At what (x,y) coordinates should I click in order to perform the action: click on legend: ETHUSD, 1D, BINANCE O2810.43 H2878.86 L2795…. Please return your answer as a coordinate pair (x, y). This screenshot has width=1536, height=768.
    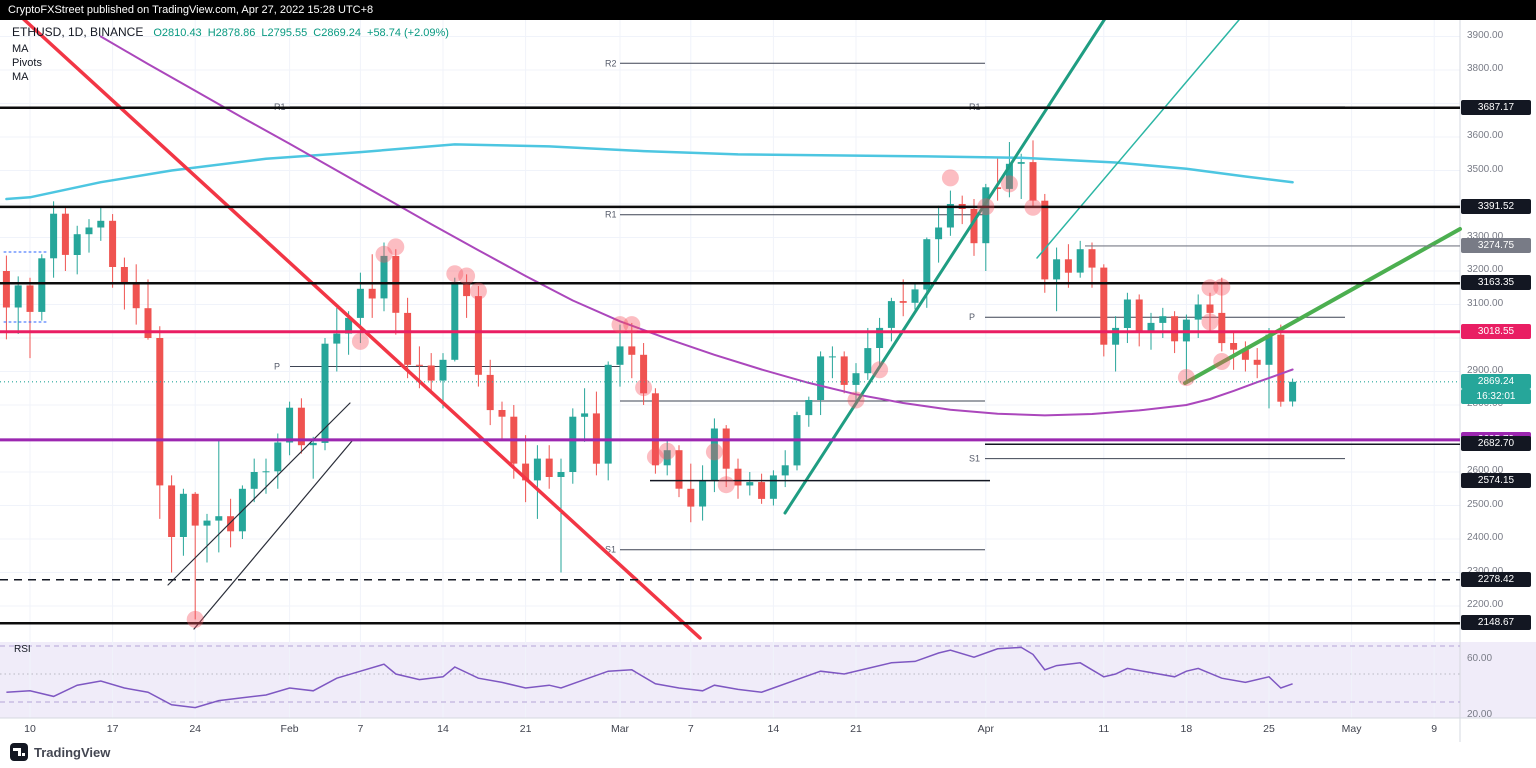
    Looking at the image, I should click on (233, 54).